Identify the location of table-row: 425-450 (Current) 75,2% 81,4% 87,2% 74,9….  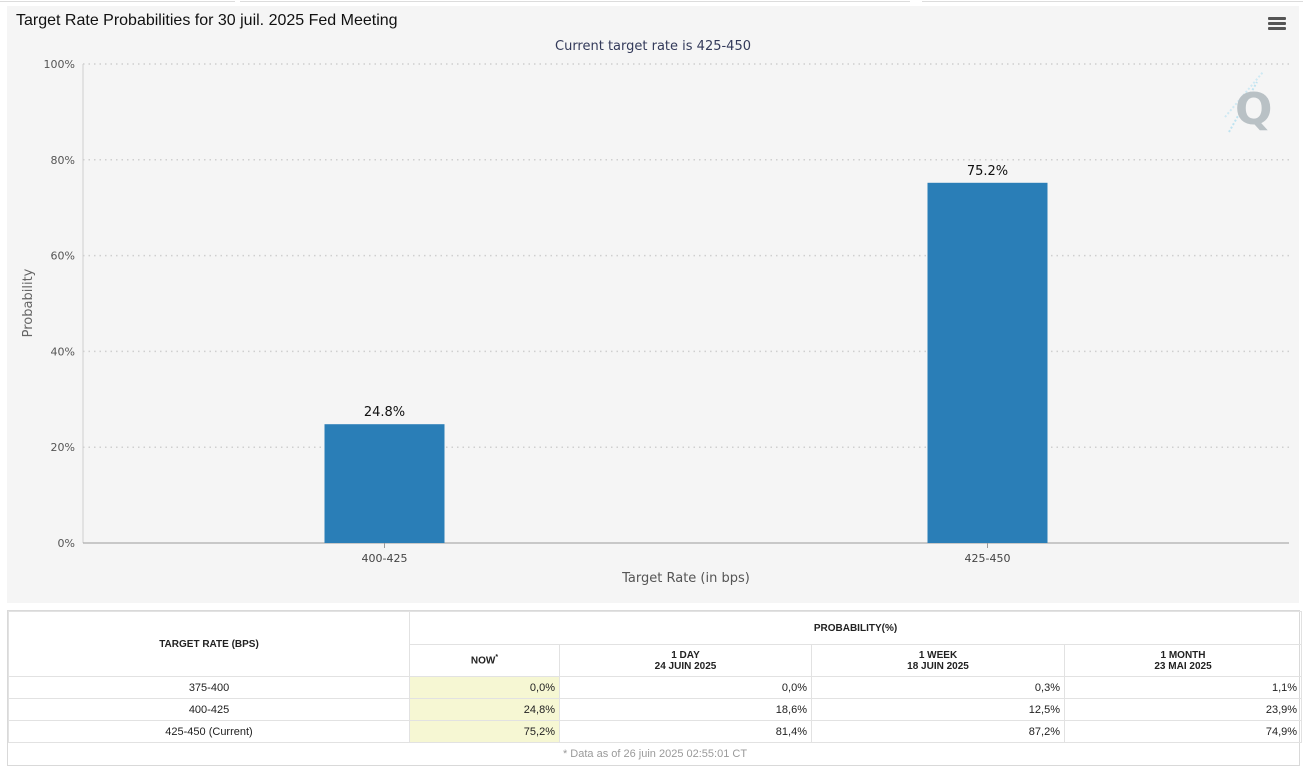
(655, 731).